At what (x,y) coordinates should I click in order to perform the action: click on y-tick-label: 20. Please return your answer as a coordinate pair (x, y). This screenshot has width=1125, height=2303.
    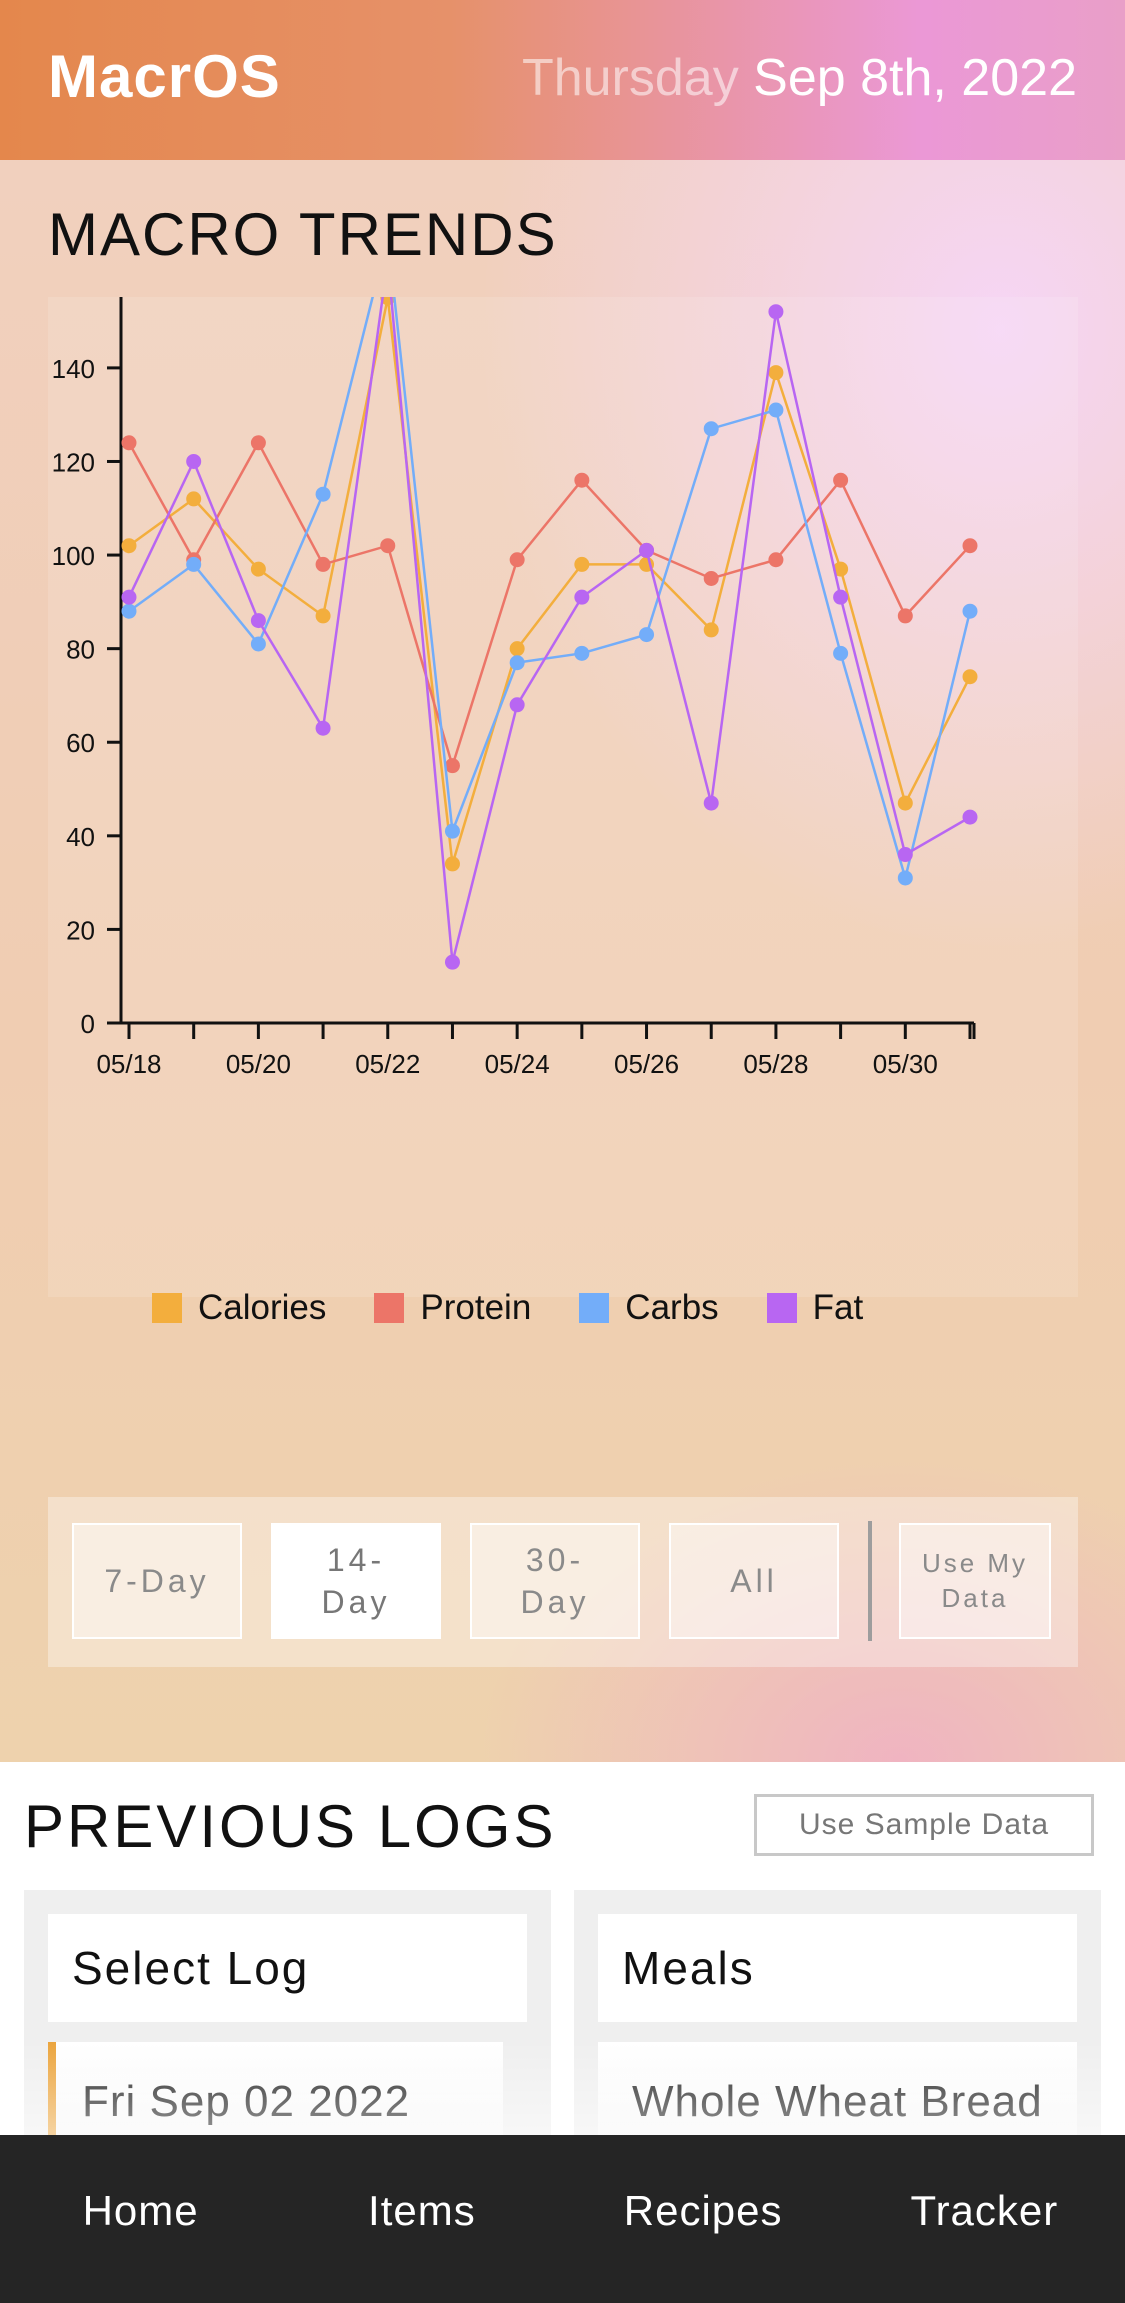
    Looking at the image, I should click on (80, 930).